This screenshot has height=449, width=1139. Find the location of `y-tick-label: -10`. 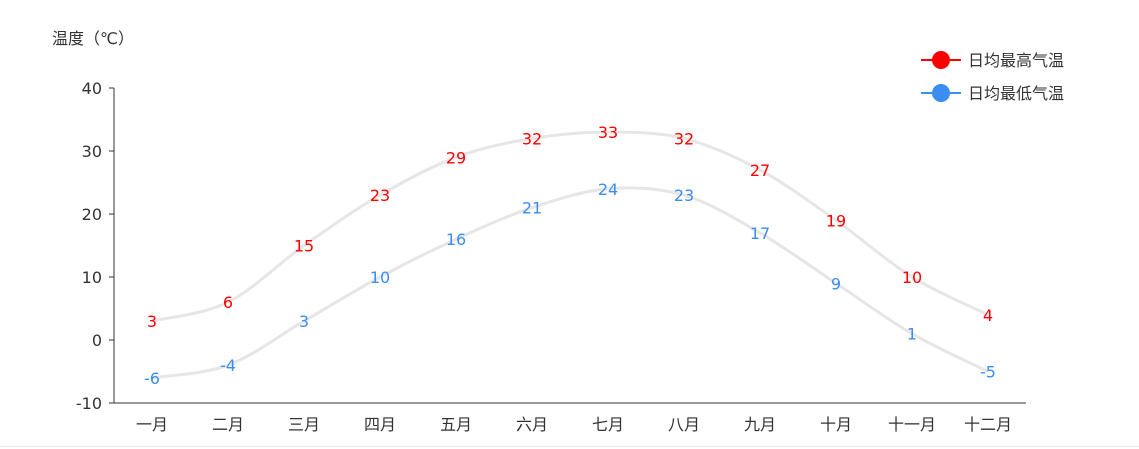

y-tick-label: -10 is located at coordinates (89, 403).